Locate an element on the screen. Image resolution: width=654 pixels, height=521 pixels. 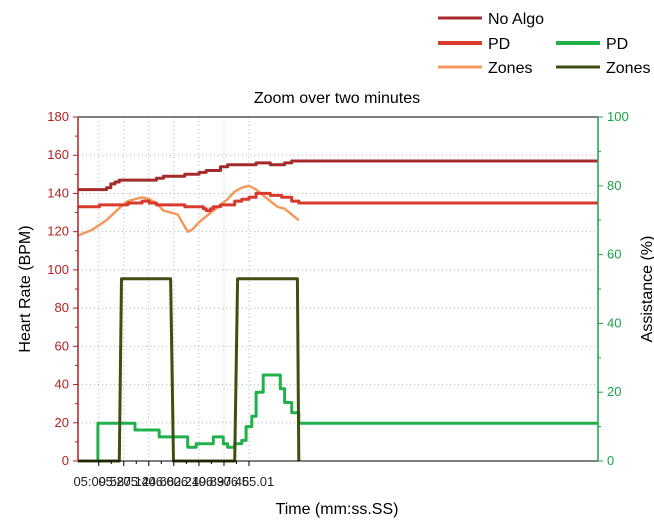
right-tick-label: 0 is located at coordinates (610, 460).